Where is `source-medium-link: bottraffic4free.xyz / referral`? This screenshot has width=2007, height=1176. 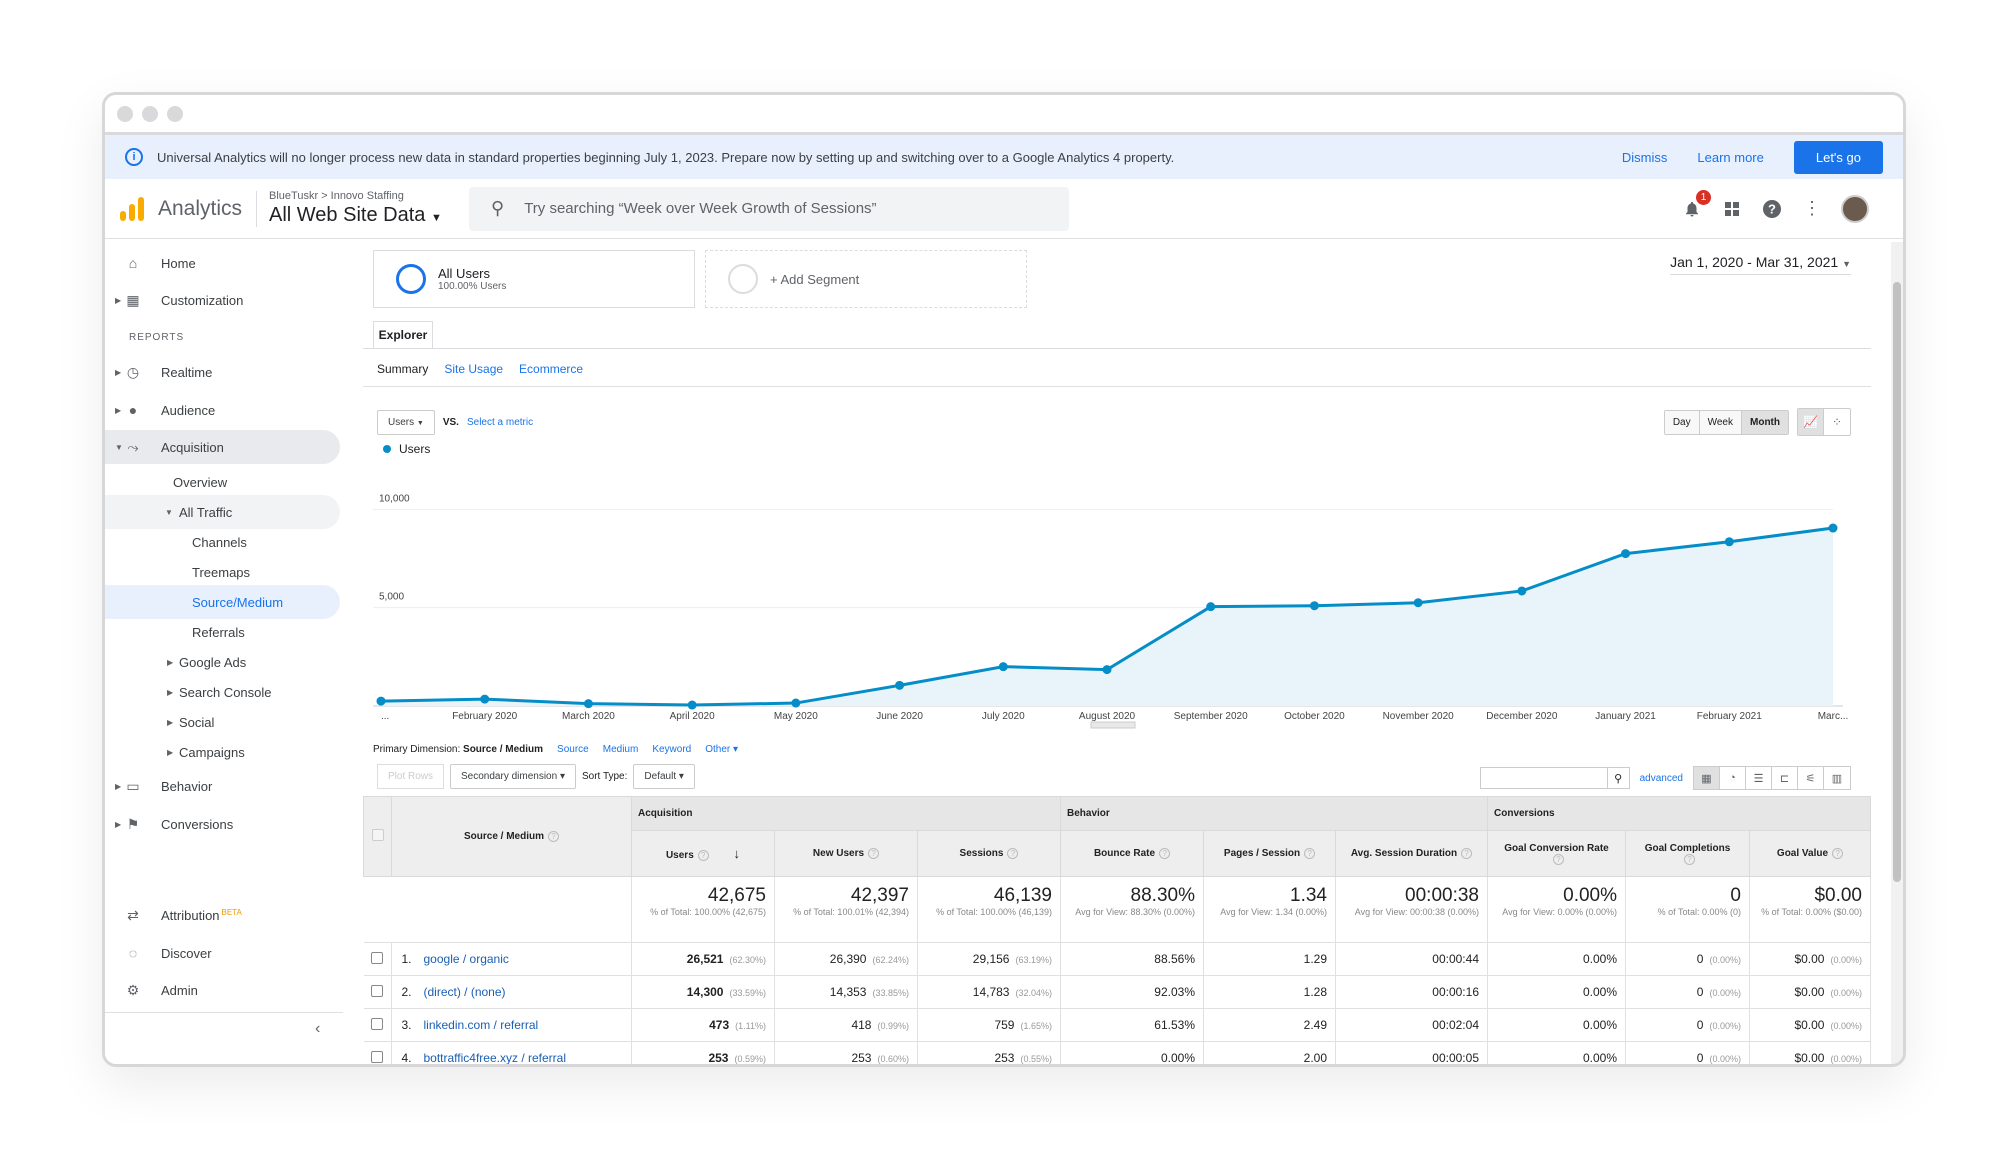 source-medium-link: bottraffic4free.xyz / referral is located at coordinates (495, 1058).